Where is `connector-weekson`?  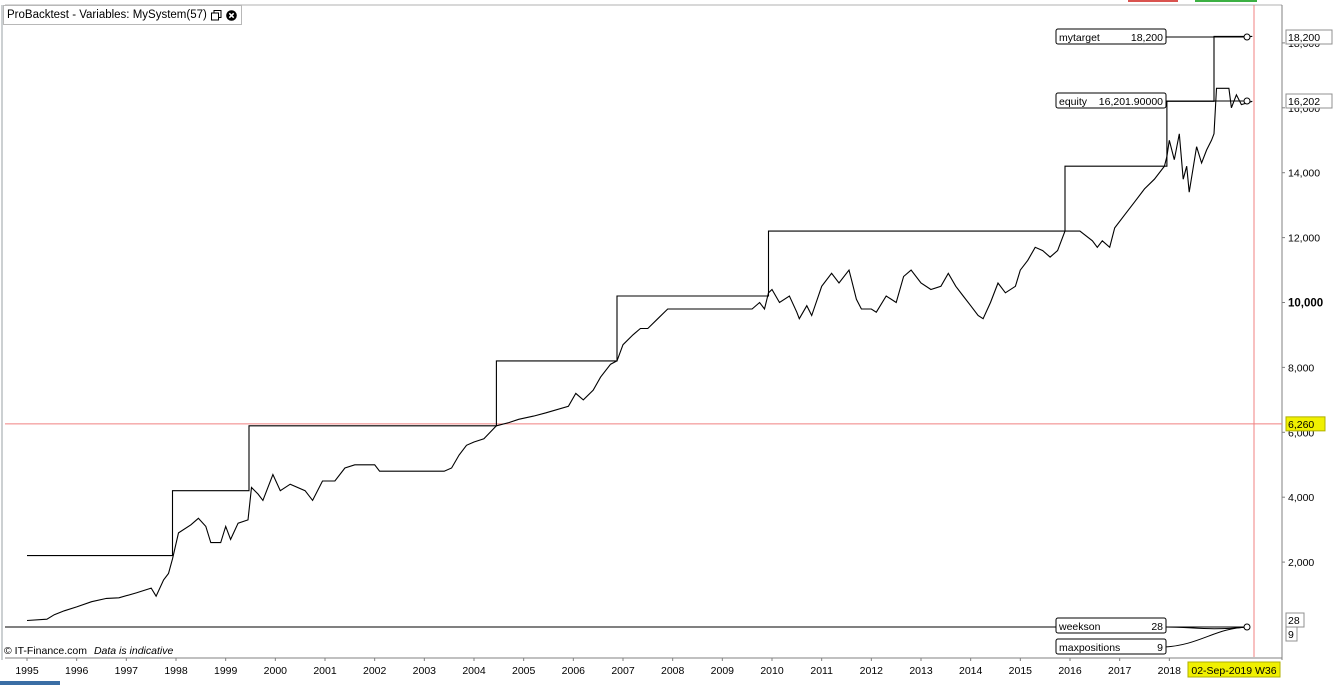
connector-weekson is located at coordinates (1206, 628).